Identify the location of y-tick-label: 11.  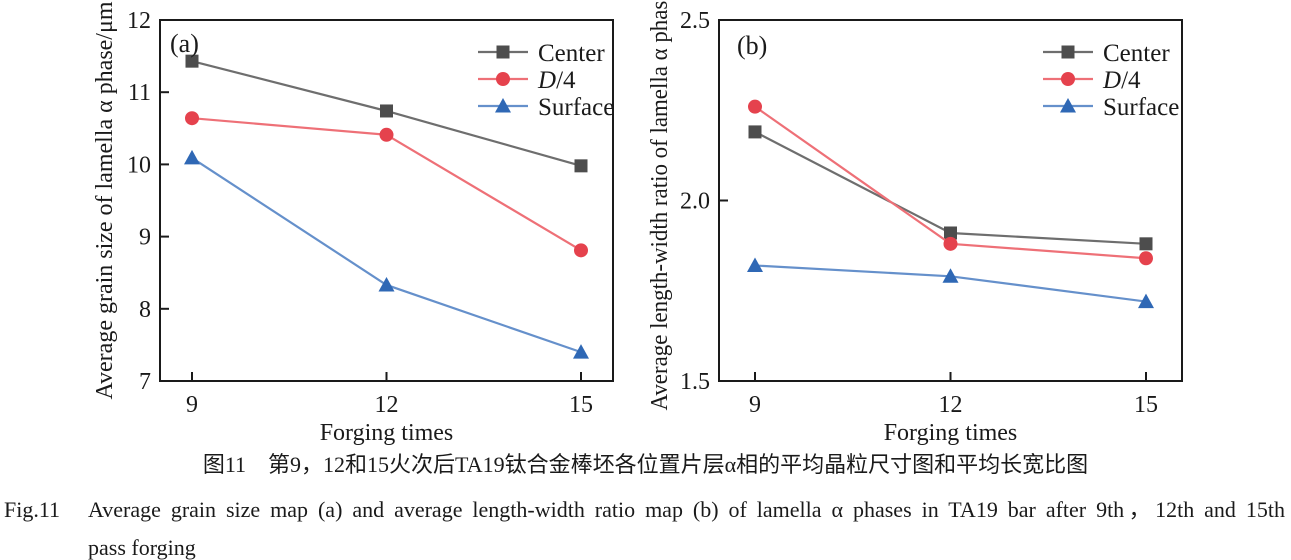
(139, 93).